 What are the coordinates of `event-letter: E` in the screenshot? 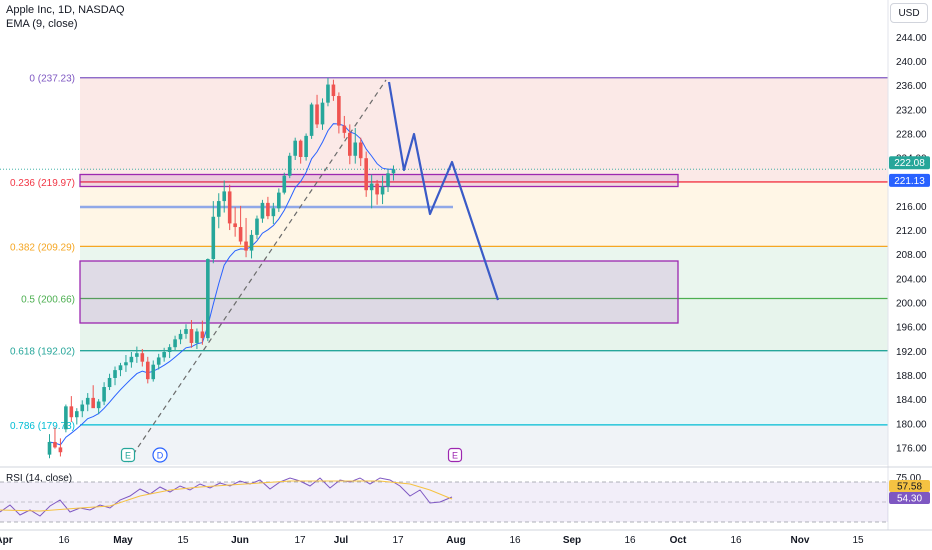 It's located at (128, 456).